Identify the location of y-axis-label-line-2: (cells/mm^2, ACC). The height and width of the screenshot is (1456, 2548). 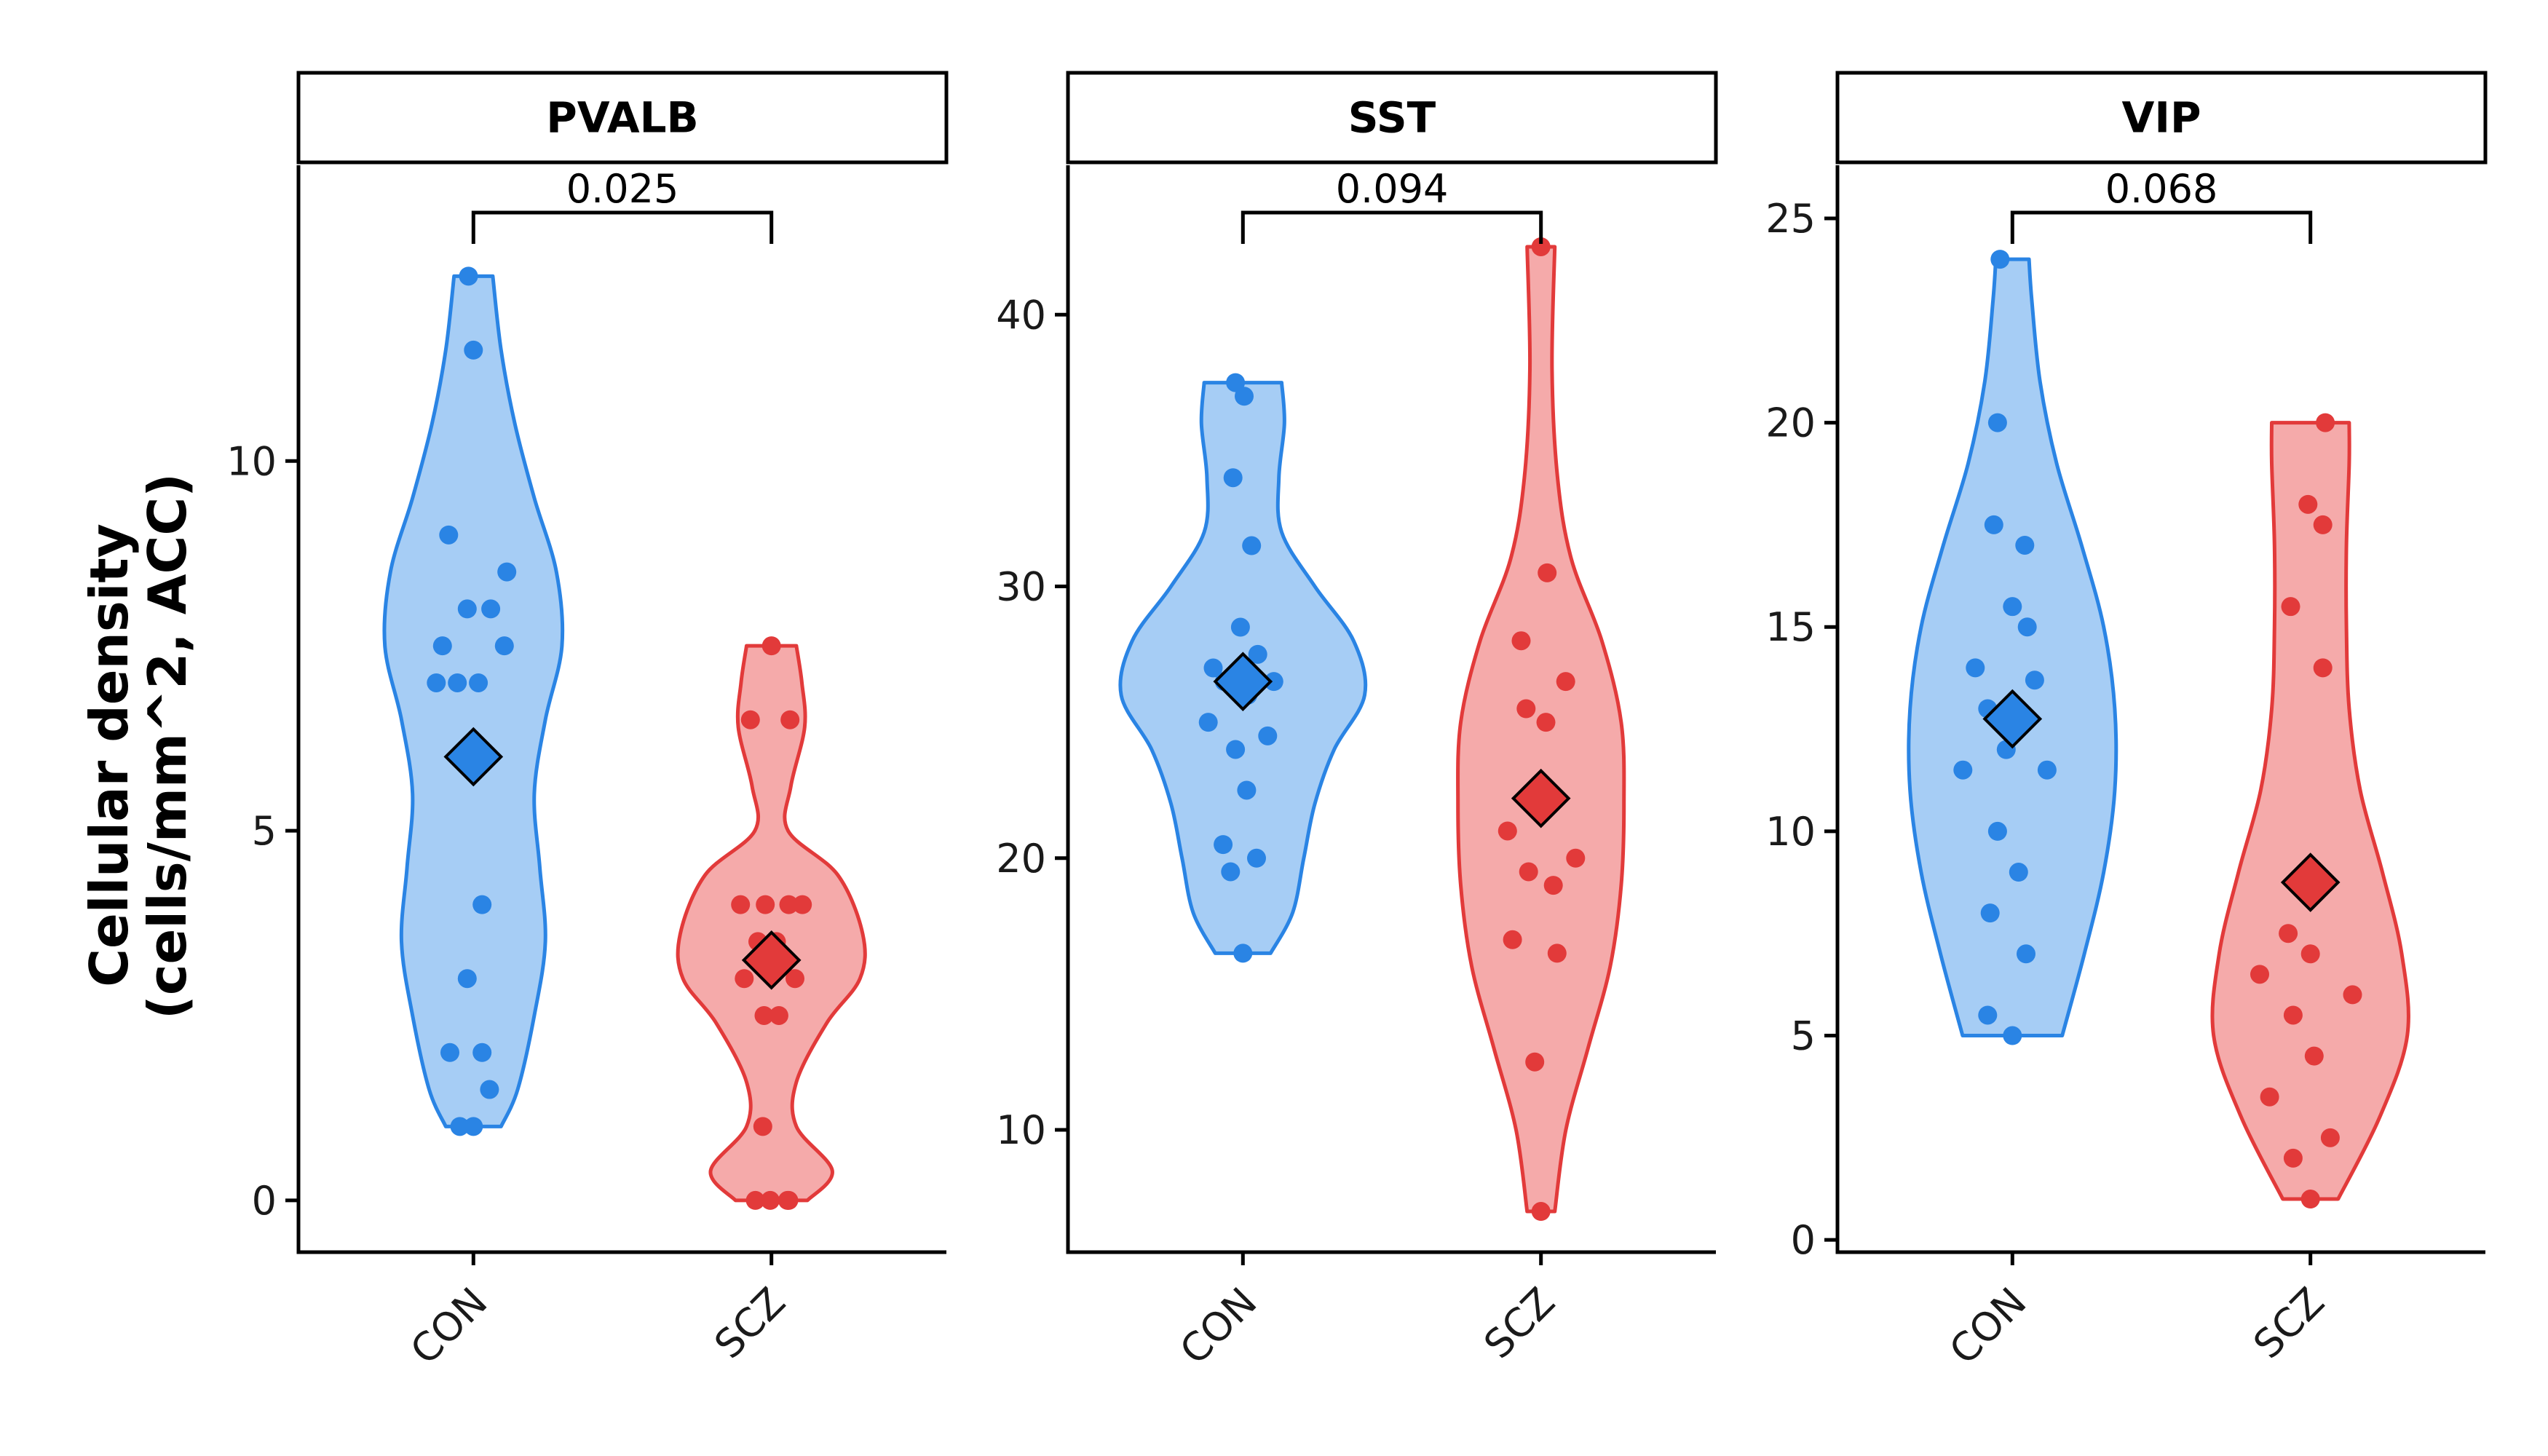
(167, 746).